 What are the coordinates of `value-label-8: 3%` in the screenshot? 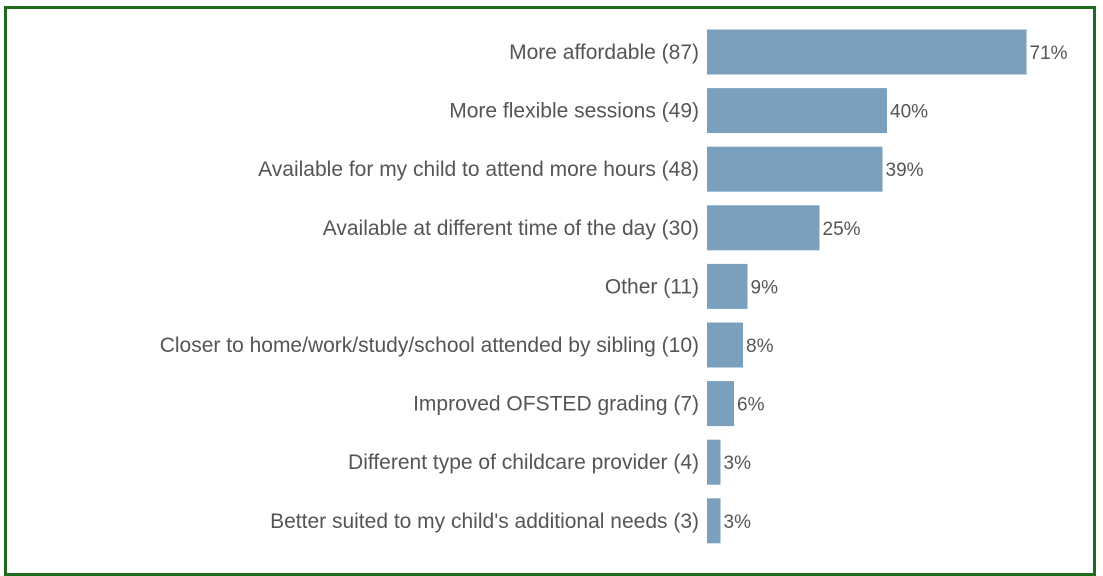 It's located at (738, 463).